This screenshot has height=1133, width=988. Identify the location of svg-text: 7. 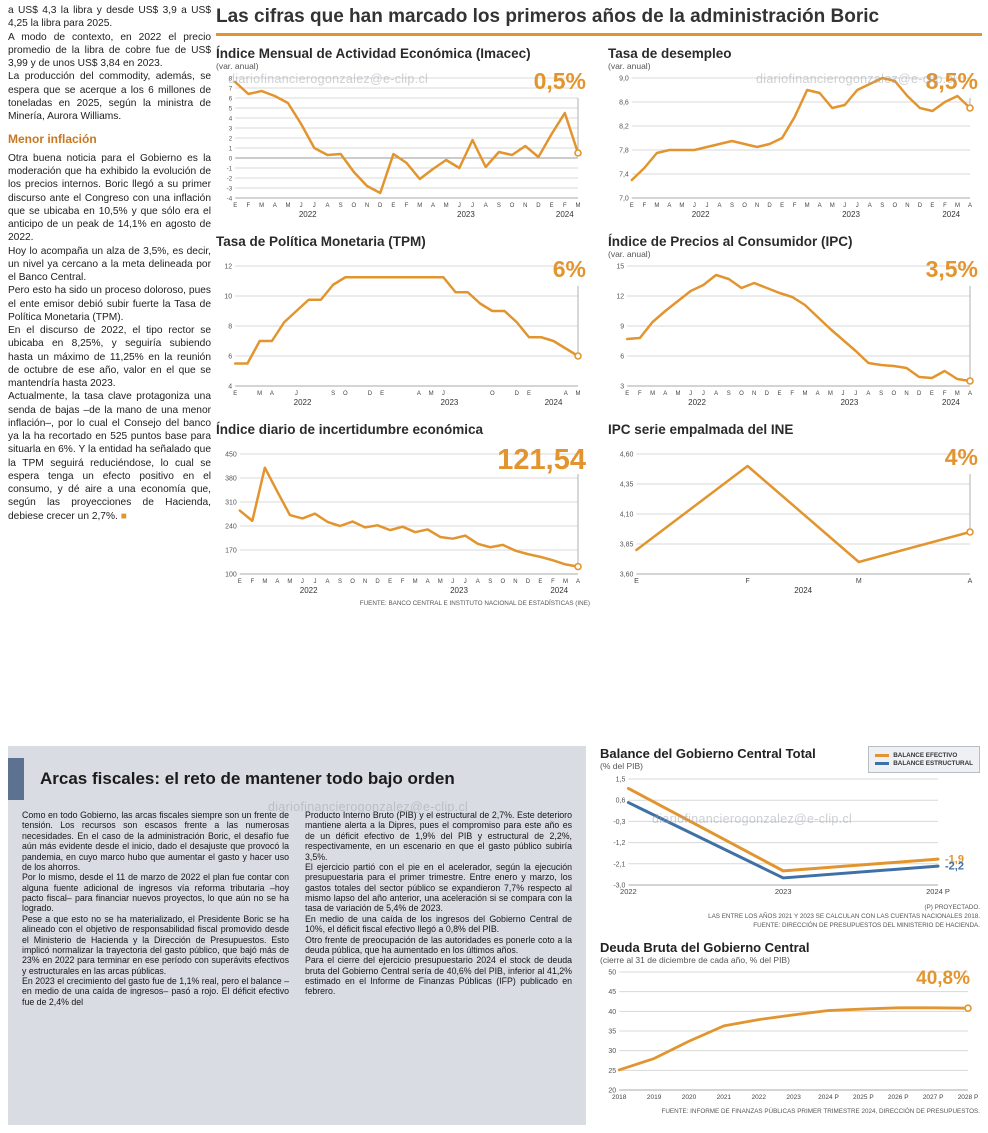
(231, 89).